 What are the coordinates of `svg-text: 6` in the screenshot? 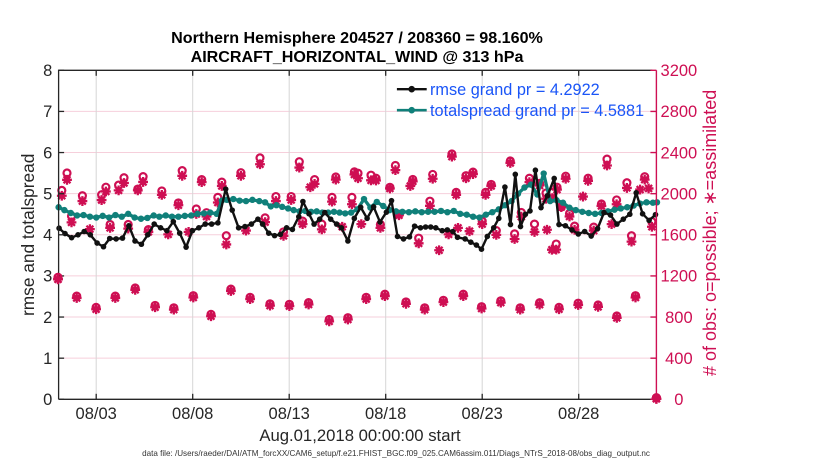 It's located at (47, 153).